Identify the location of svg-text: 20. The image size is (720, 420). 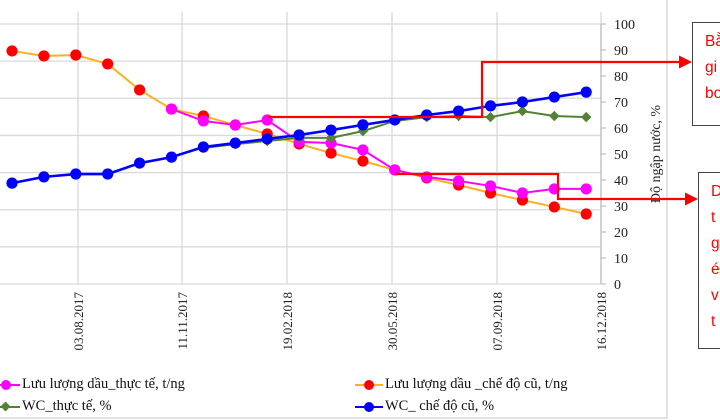
(621, 233).